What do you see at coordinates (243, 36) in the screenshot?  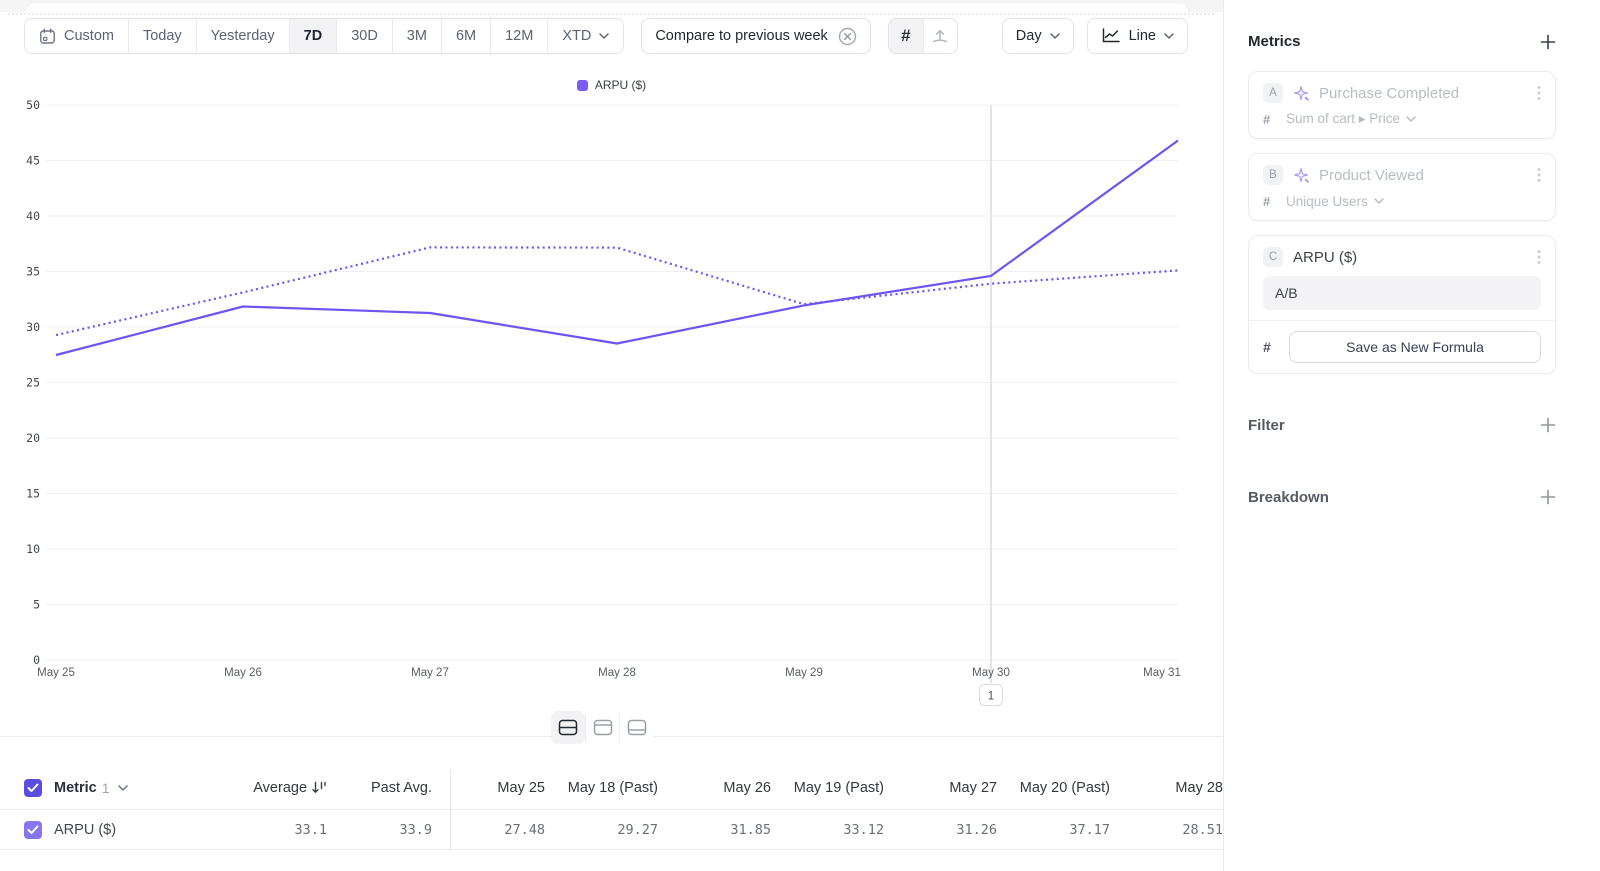 I see `date-range-yesterday: Yesterday` at bounding box center [243, 36].